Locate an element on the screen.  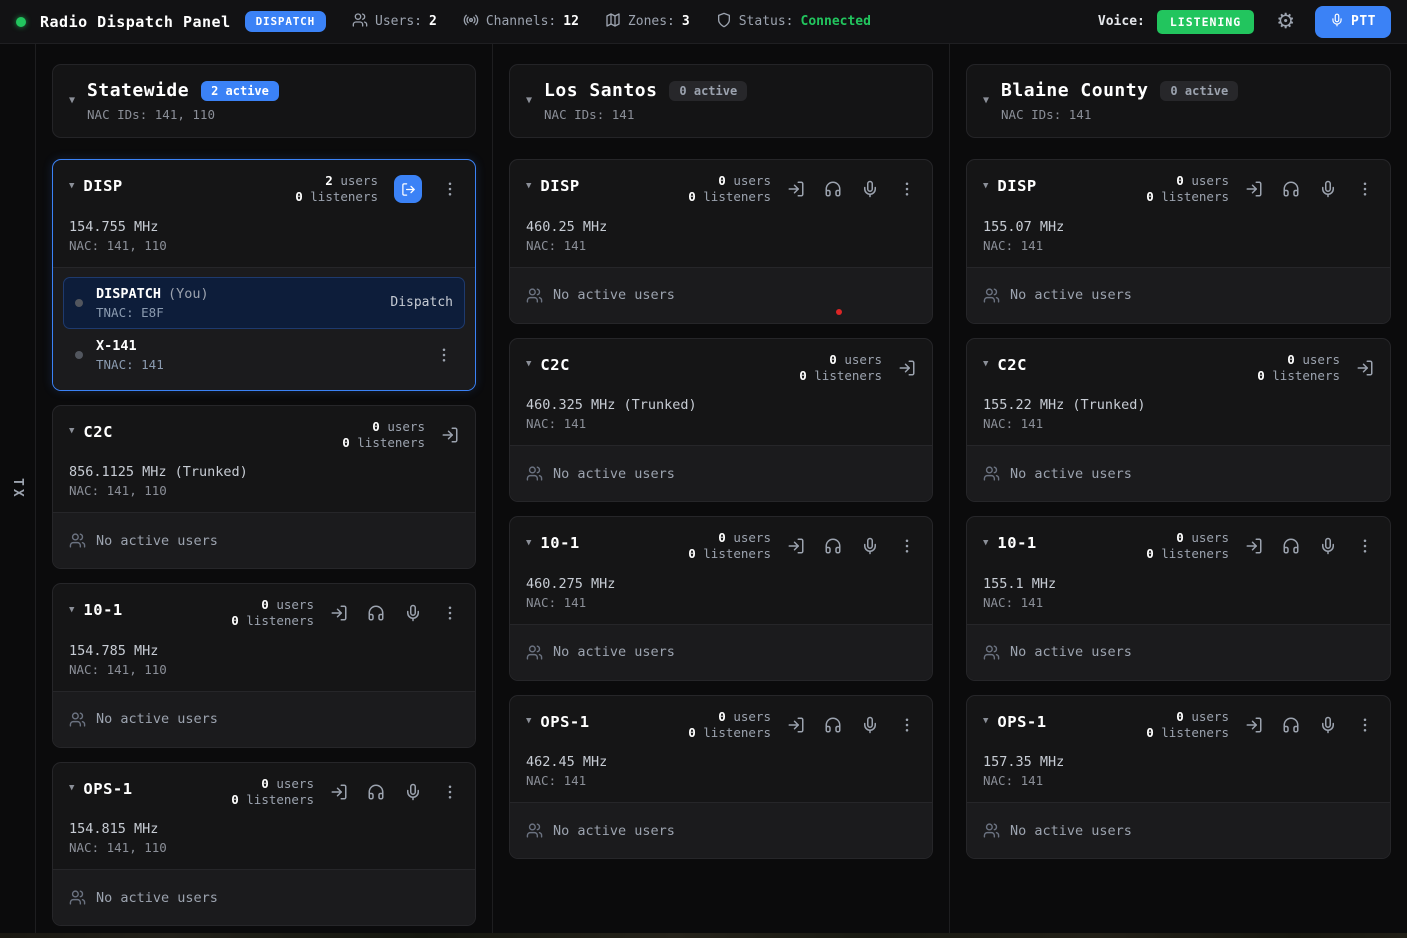
member-tnac: TNAC: E8F is located at coordinates (130, 312).